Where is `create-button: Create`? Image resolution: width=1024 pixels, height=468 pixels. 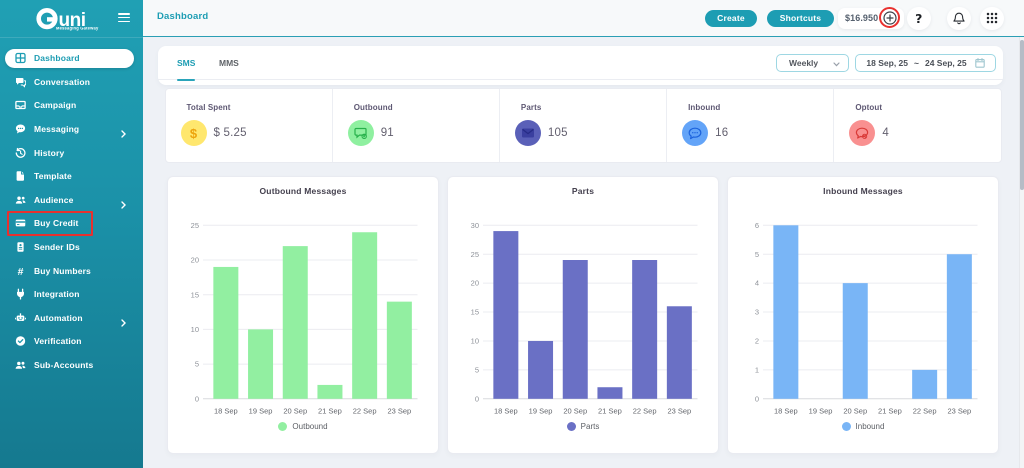 create-button: Create is located at coordinates (731, 18).